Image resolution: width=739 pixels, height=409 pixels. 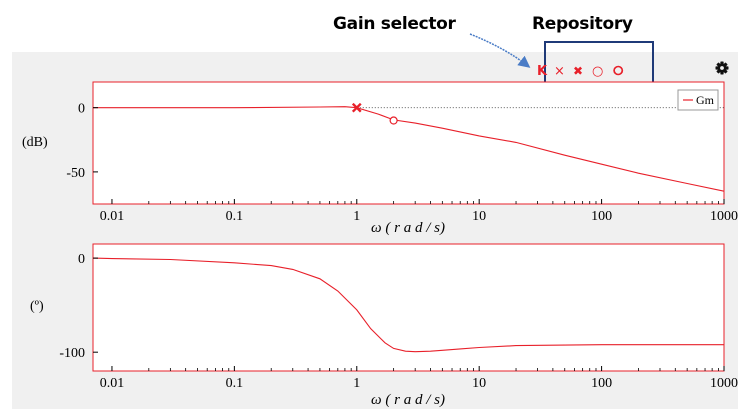 What do you see at coordinates (394, 24) in the screenshot?
I see `gain-selector-annotation: Gain selector` at bounding box center [394, 24].